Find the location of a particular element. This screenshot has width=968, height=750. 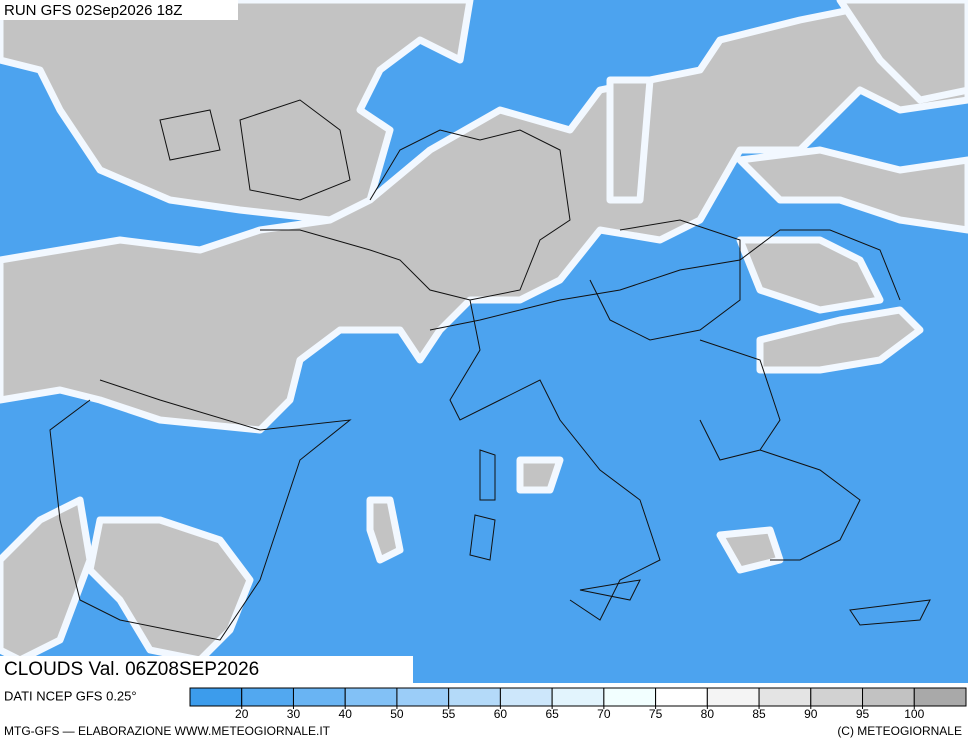

color-bar: 20 30 40 50 55 60 65 70 75 80 85 90 95 100 is located at coordinates (578, 704).